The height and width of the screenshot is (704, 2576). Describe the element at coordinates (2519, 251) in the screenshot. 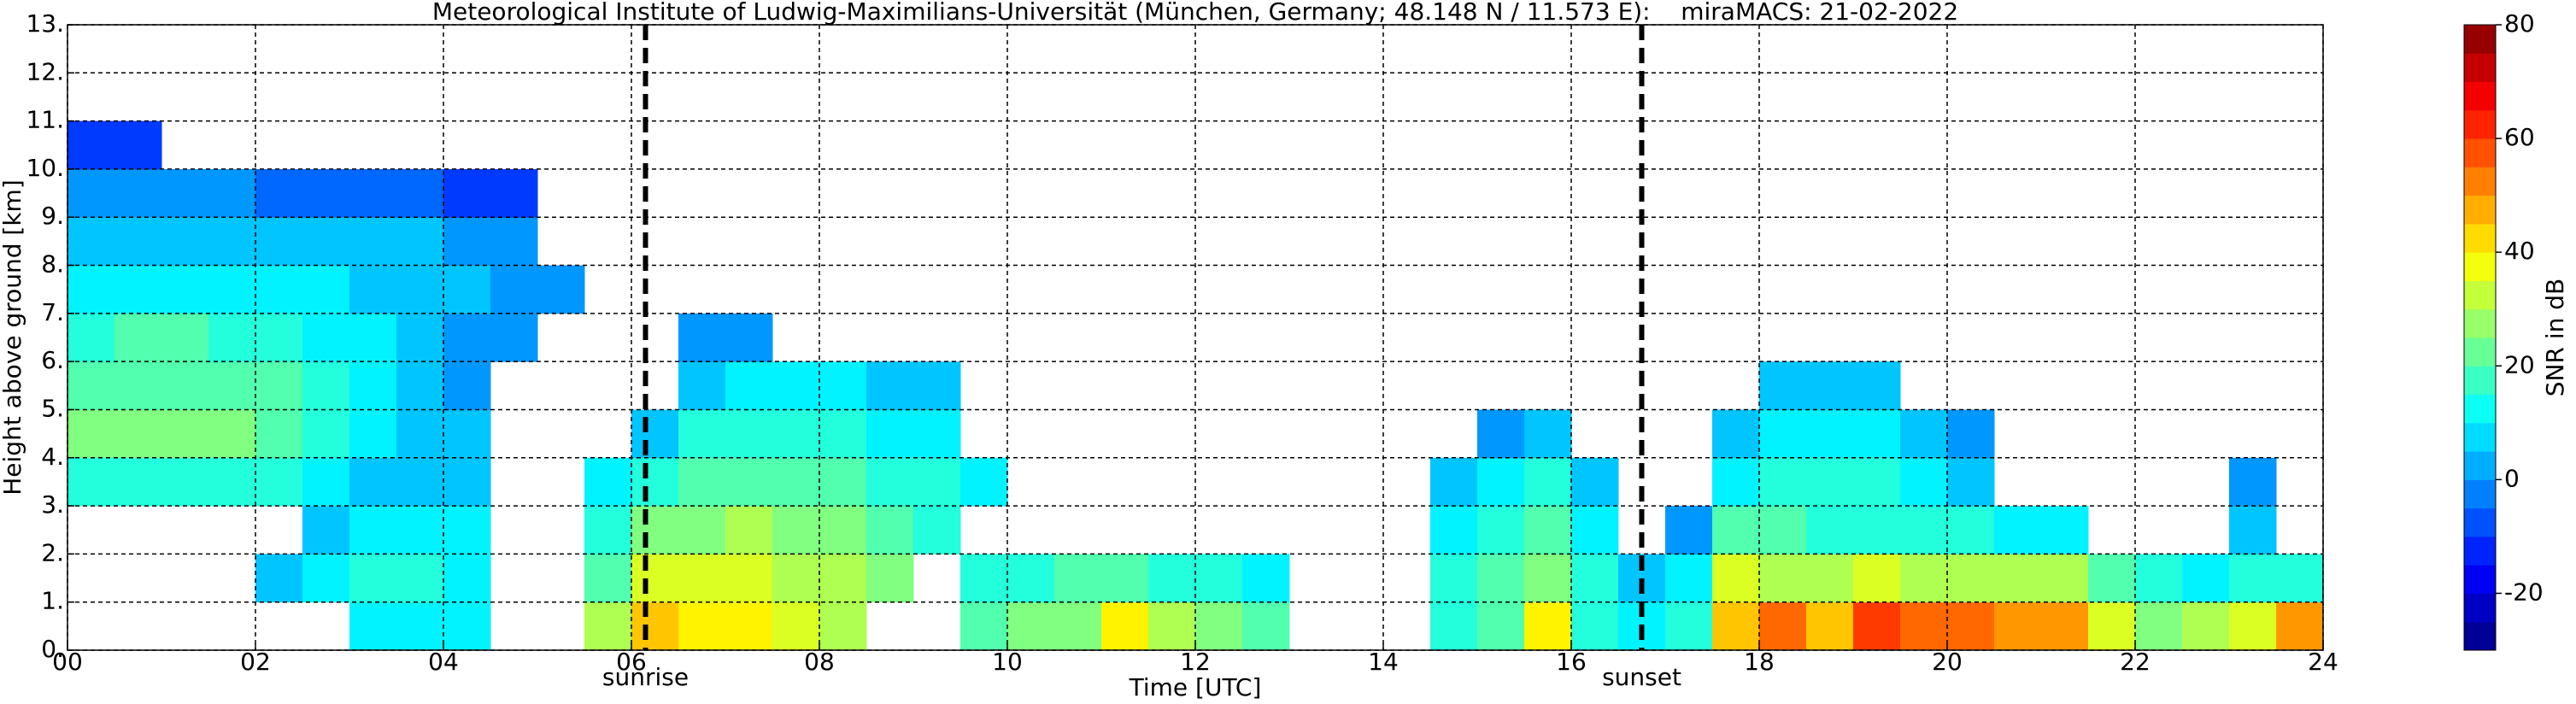

I see `colorbar-tick-label: 40` at that location.